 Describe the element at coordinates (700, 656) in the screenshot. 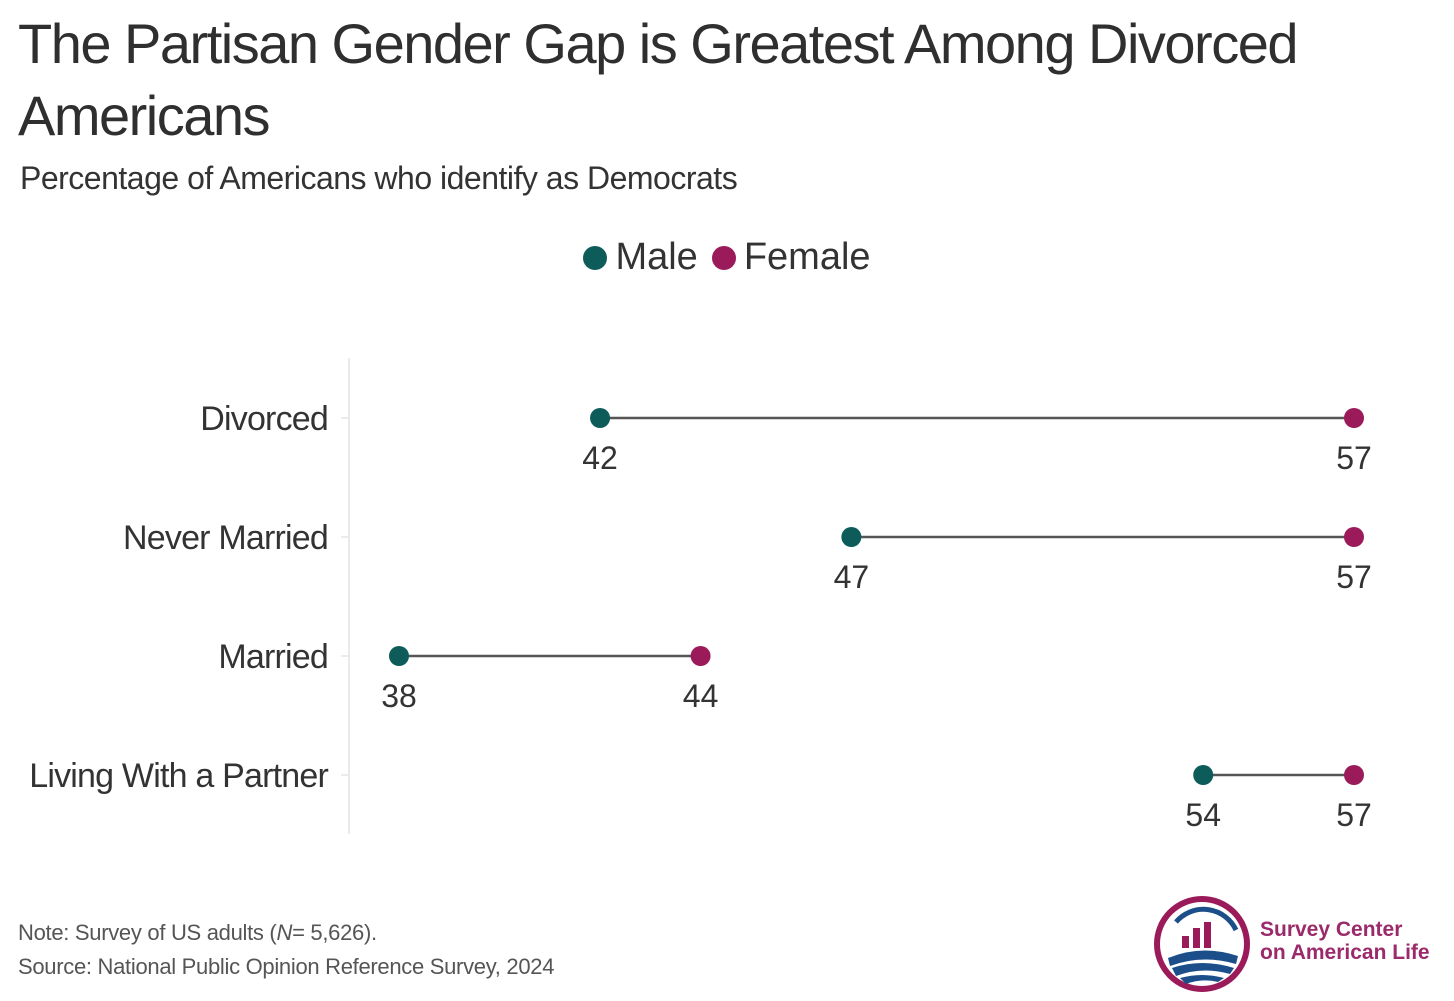

I see `female-dot-married` at that location.